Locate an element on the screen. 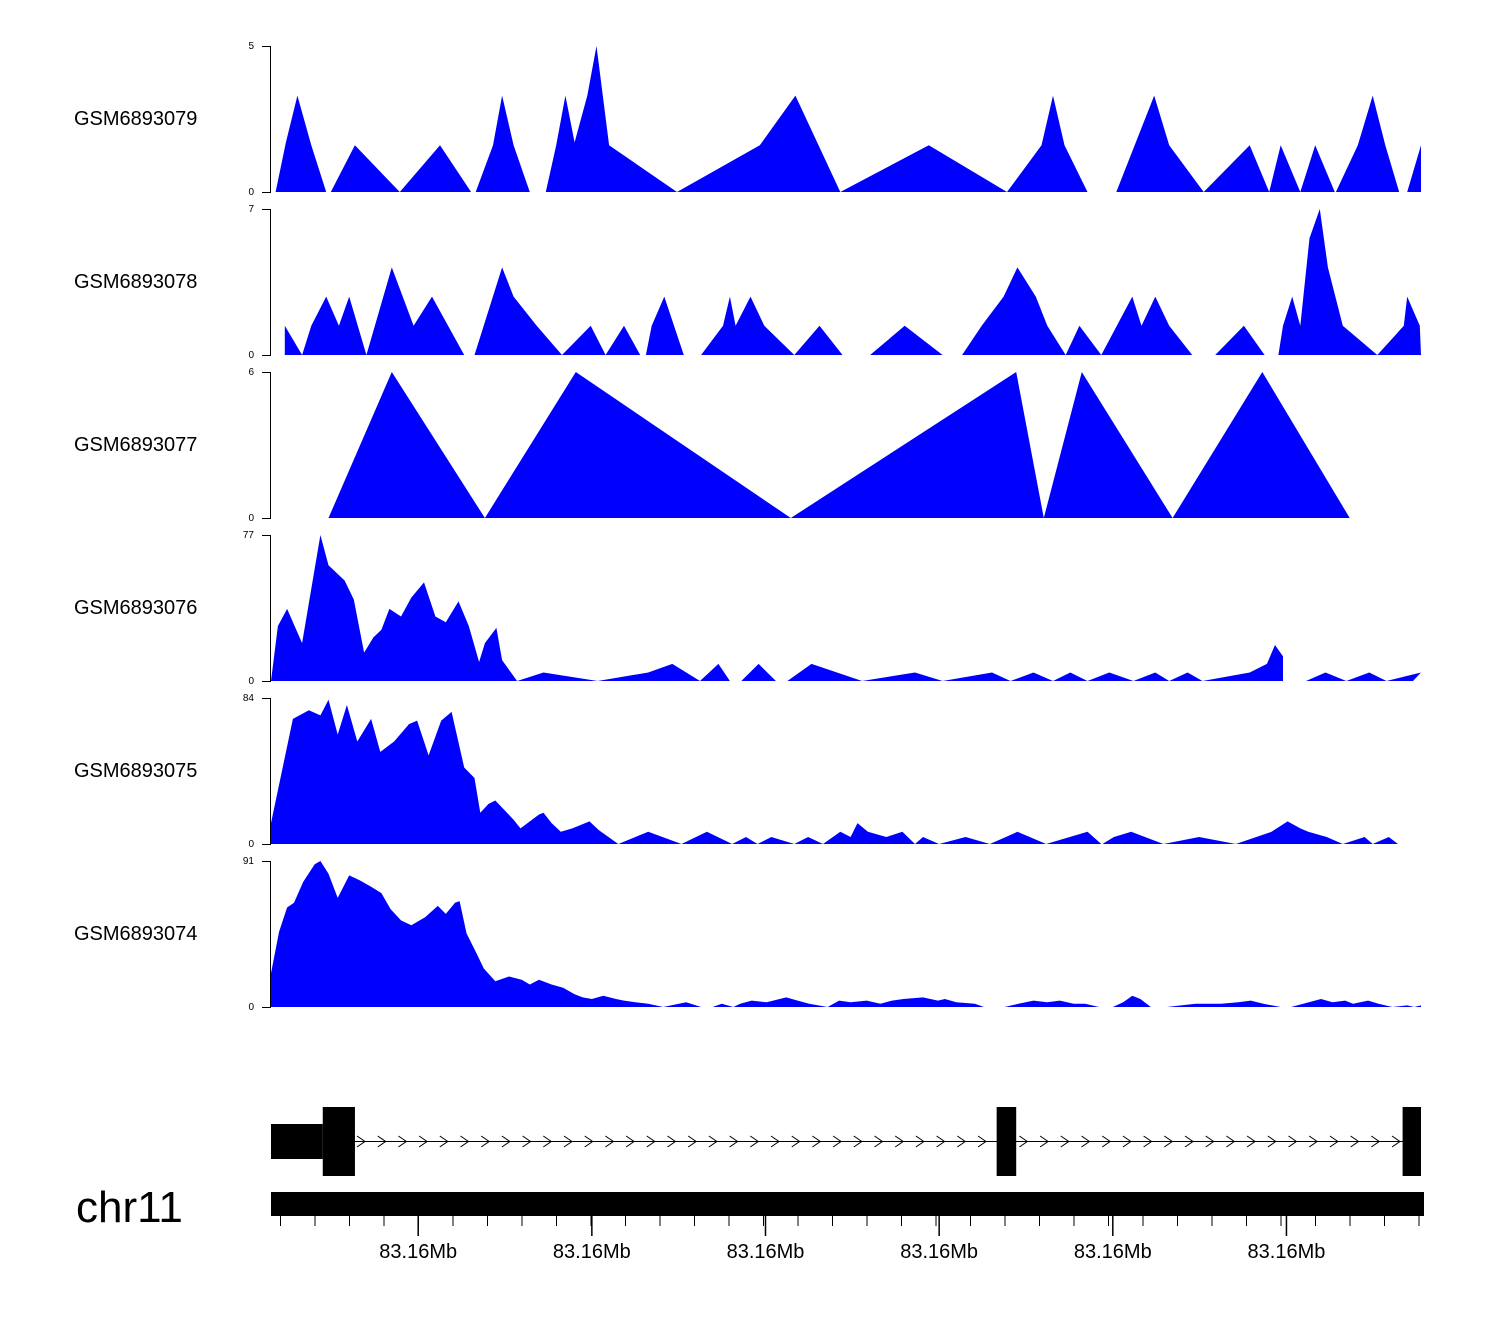  track-GSM6893078: GSM6893078 7 0 is located at coordinates (747, 282).